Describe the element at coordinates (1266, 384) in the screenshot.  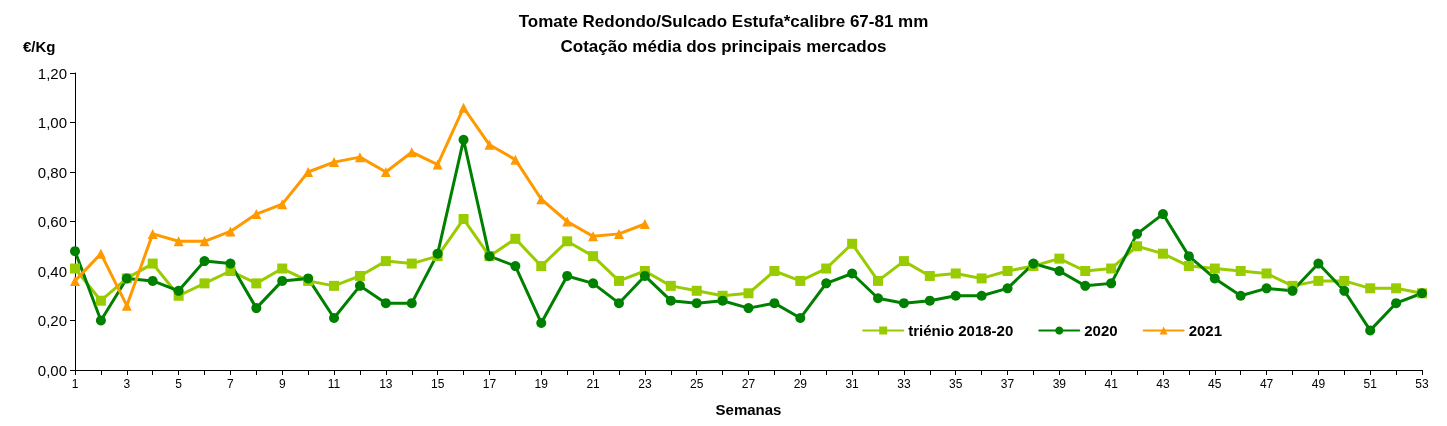
I see `x-tick-label: 47` at that location.